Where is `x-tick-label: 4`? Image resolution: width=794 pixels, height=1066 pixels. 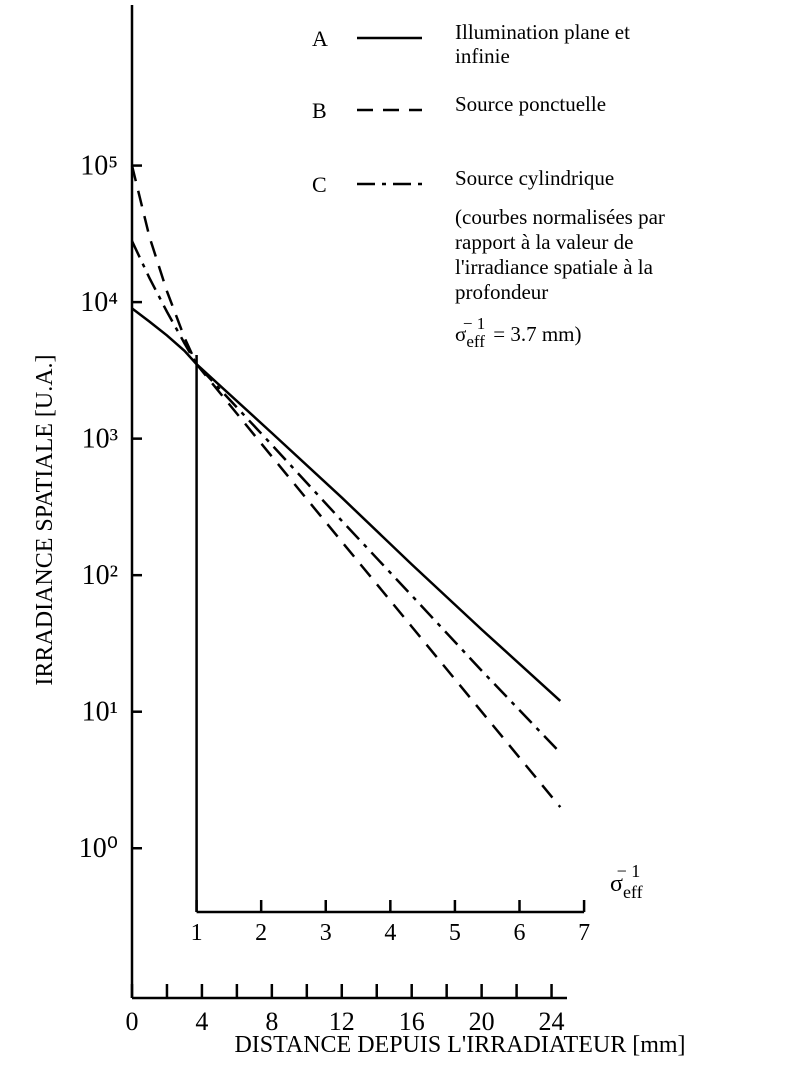
x-tick-label: 4 is located at coordinates (201, 1021).